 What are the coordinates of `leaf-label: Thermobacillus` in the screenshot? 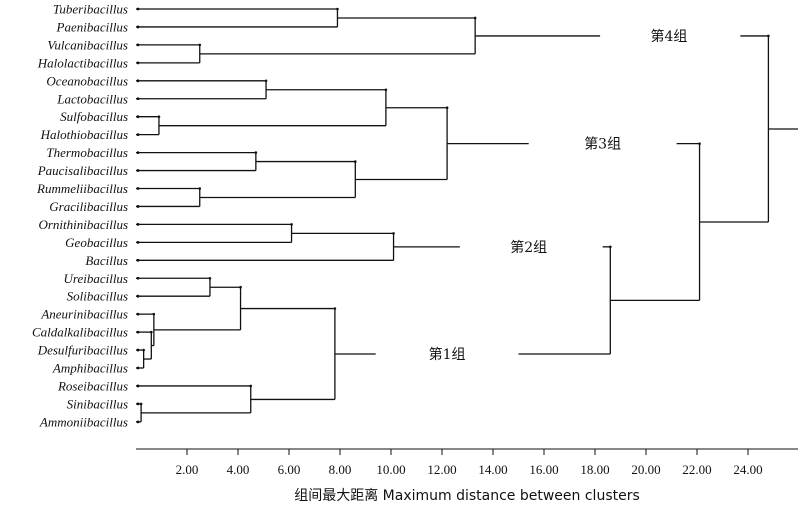 It's located at (87, 152).